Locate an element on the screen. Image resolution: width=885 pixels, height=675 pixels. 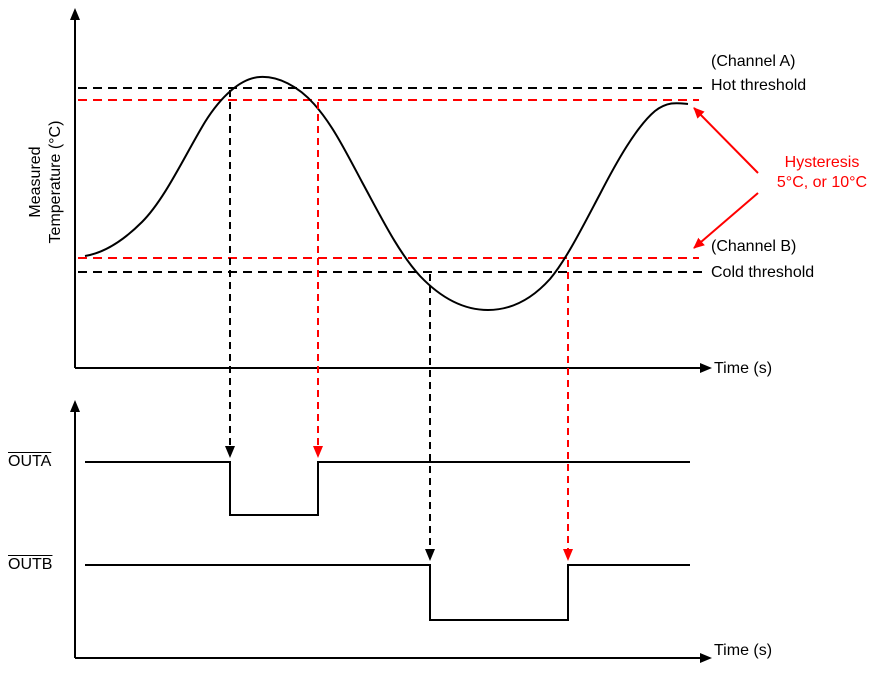
hot-threshold-label: Hot threshold is located at coordinates (759, 85).